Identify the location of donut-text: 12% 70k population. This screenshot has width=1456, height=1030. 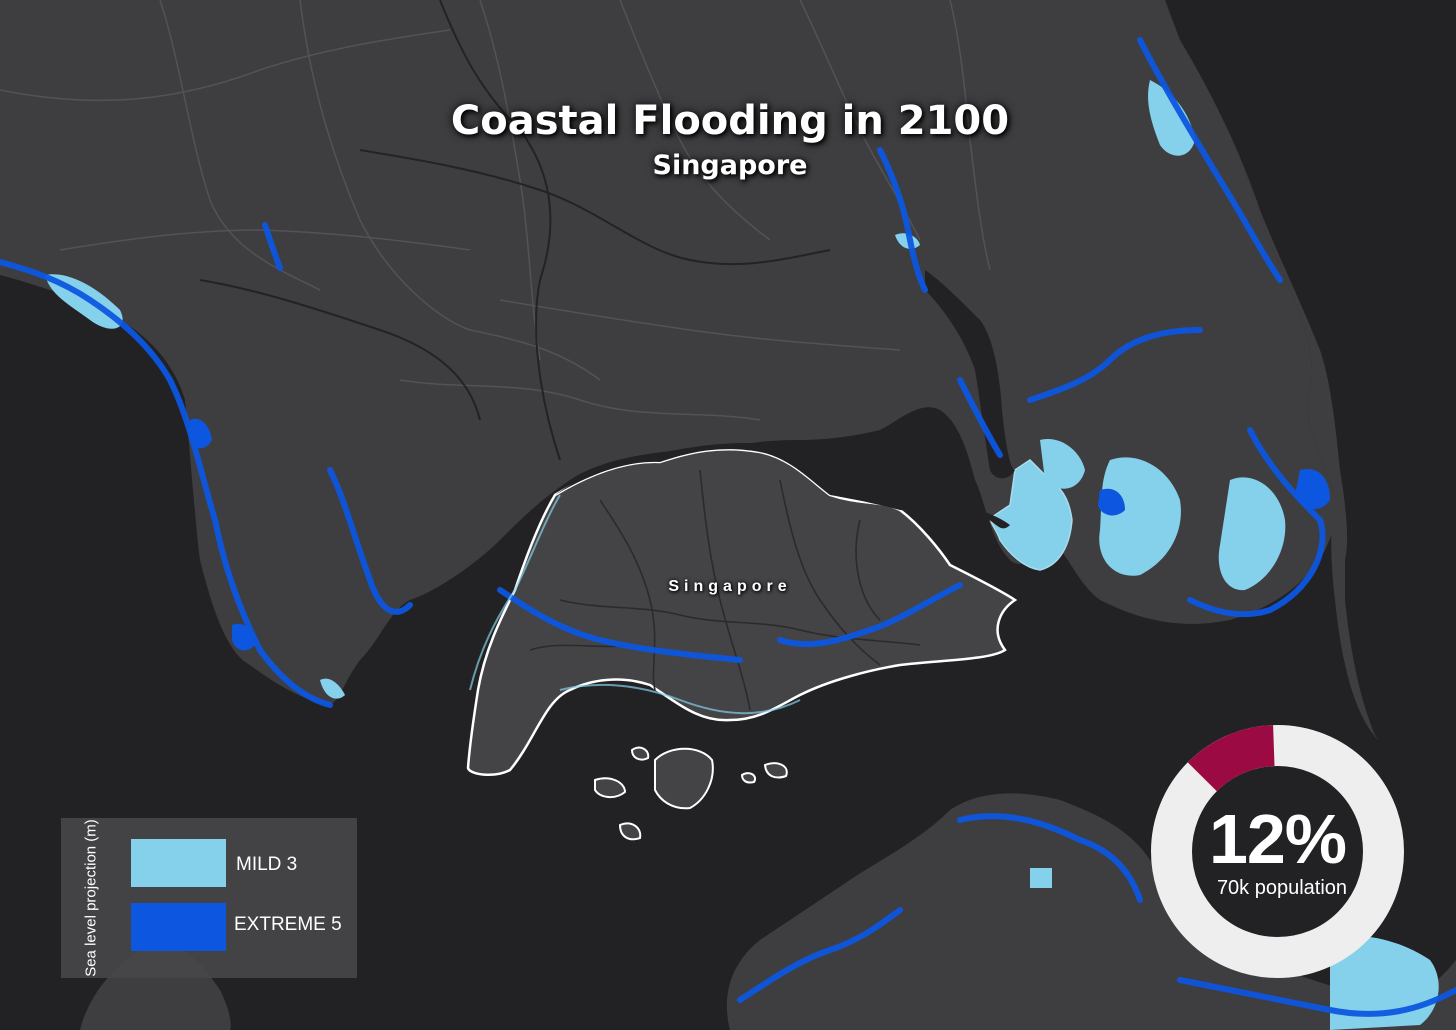
(1277, 851).